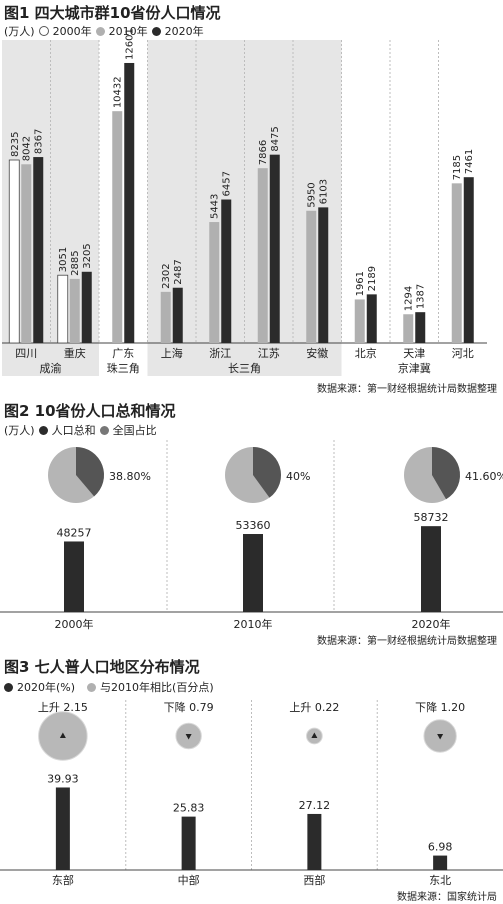  I want to click on fig1-category-label: 广东, so click(123, 353).